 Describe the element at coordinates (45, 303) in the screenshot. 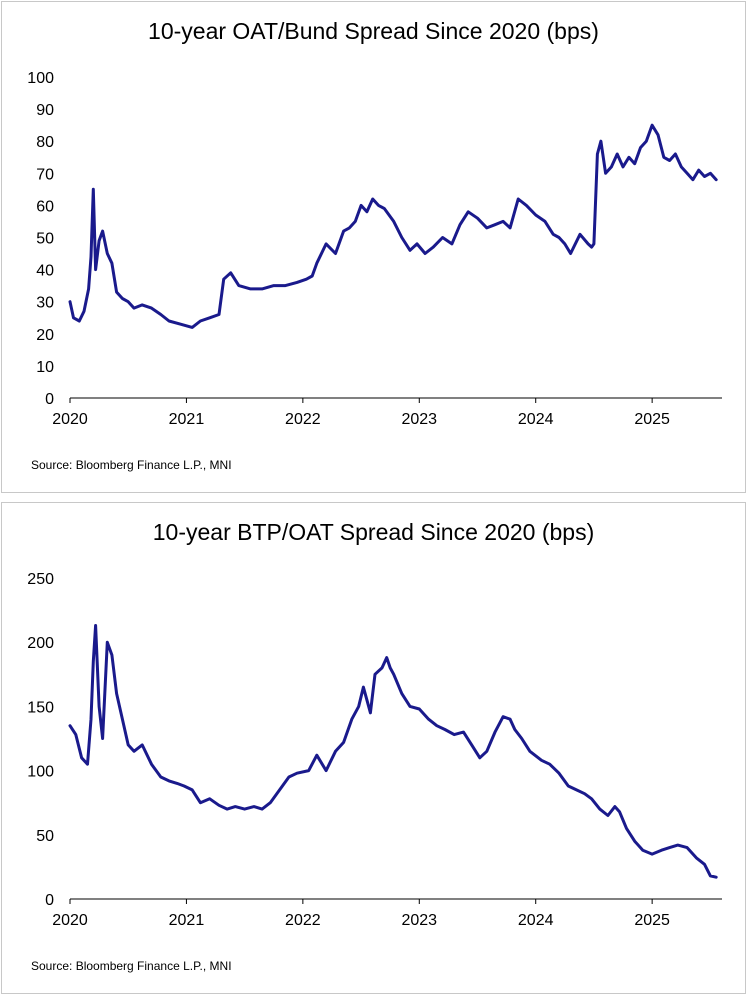

I see `y-tick-label: 30` at that location.